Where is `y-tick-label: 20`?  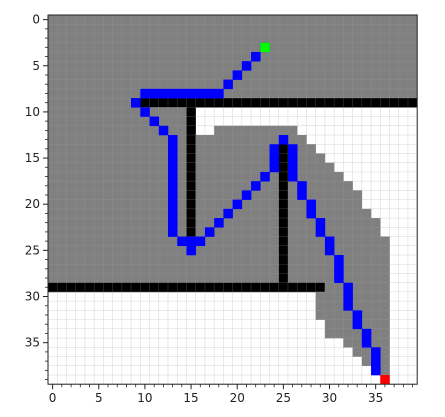 y-tick-label: 20 is located at coordinates (32, 204).